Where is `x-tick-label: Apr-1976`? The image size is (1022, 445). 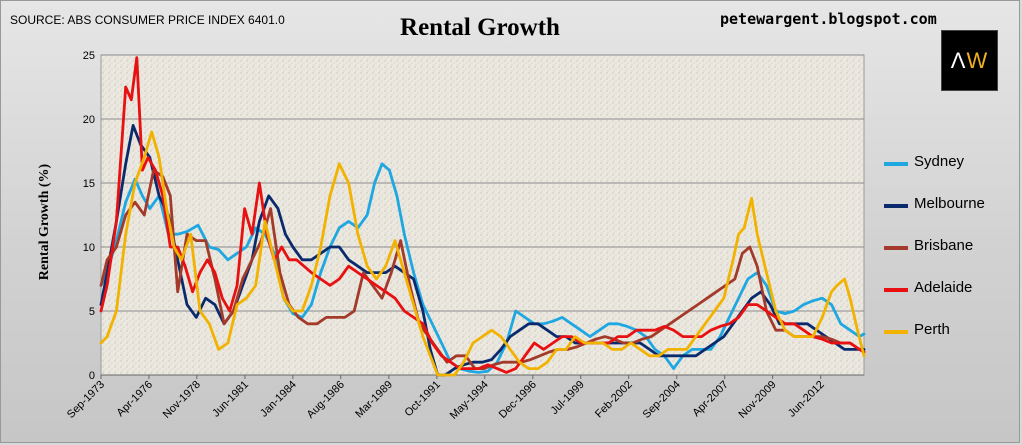 x-tick-label: Apr-1976 is located at coordinates (135, 399).